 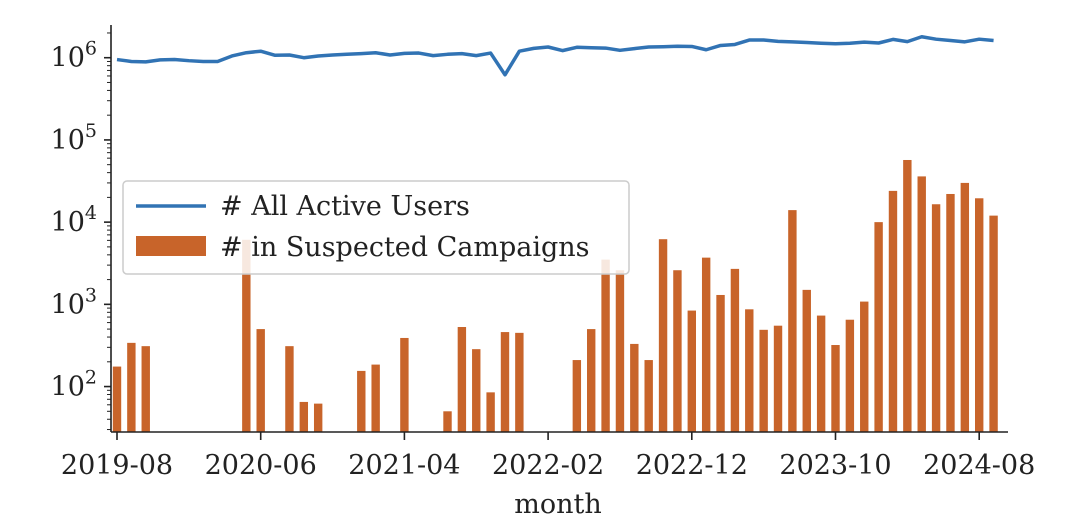 What do you see at coordinates (74, 302) in the screenshot?
I see `y-tick-label-3: 10³` at bounding box center [74, 302].